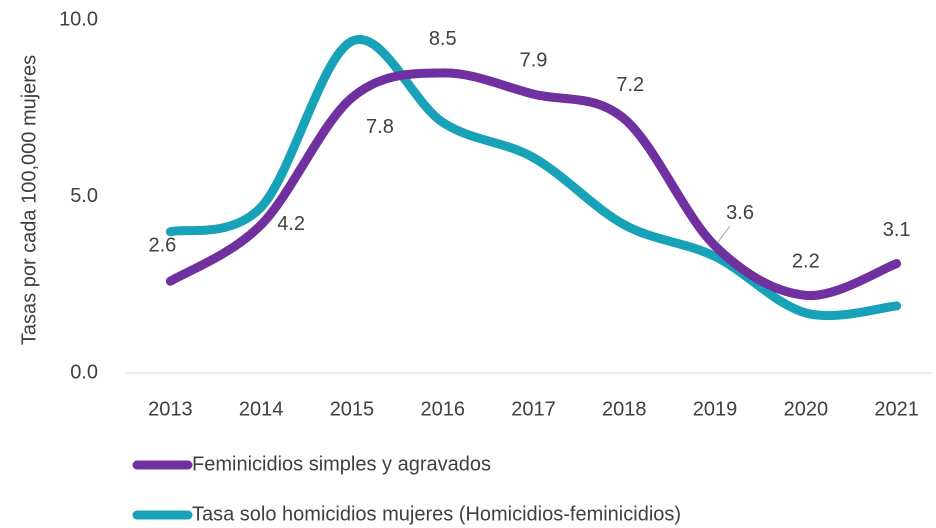 This screenshot has width=936, height=528. Describe the element at coordinates (715, 409) in the screenshot. I see `x-tick-label: 2019` at that location.